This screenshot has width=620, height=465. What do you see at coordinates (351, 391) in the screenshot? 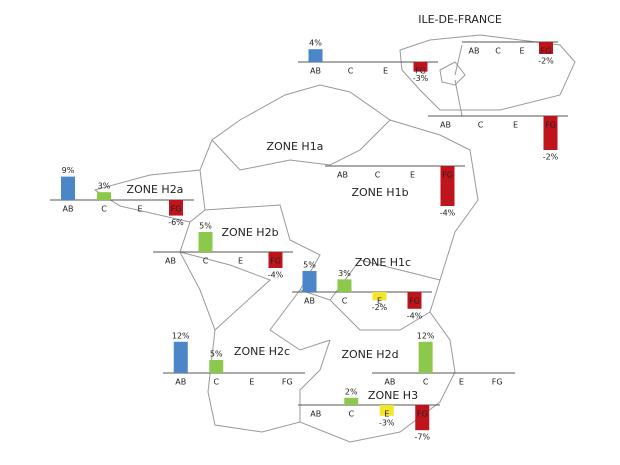
I see `value-label: 2%` at bounding box center [351, 391].